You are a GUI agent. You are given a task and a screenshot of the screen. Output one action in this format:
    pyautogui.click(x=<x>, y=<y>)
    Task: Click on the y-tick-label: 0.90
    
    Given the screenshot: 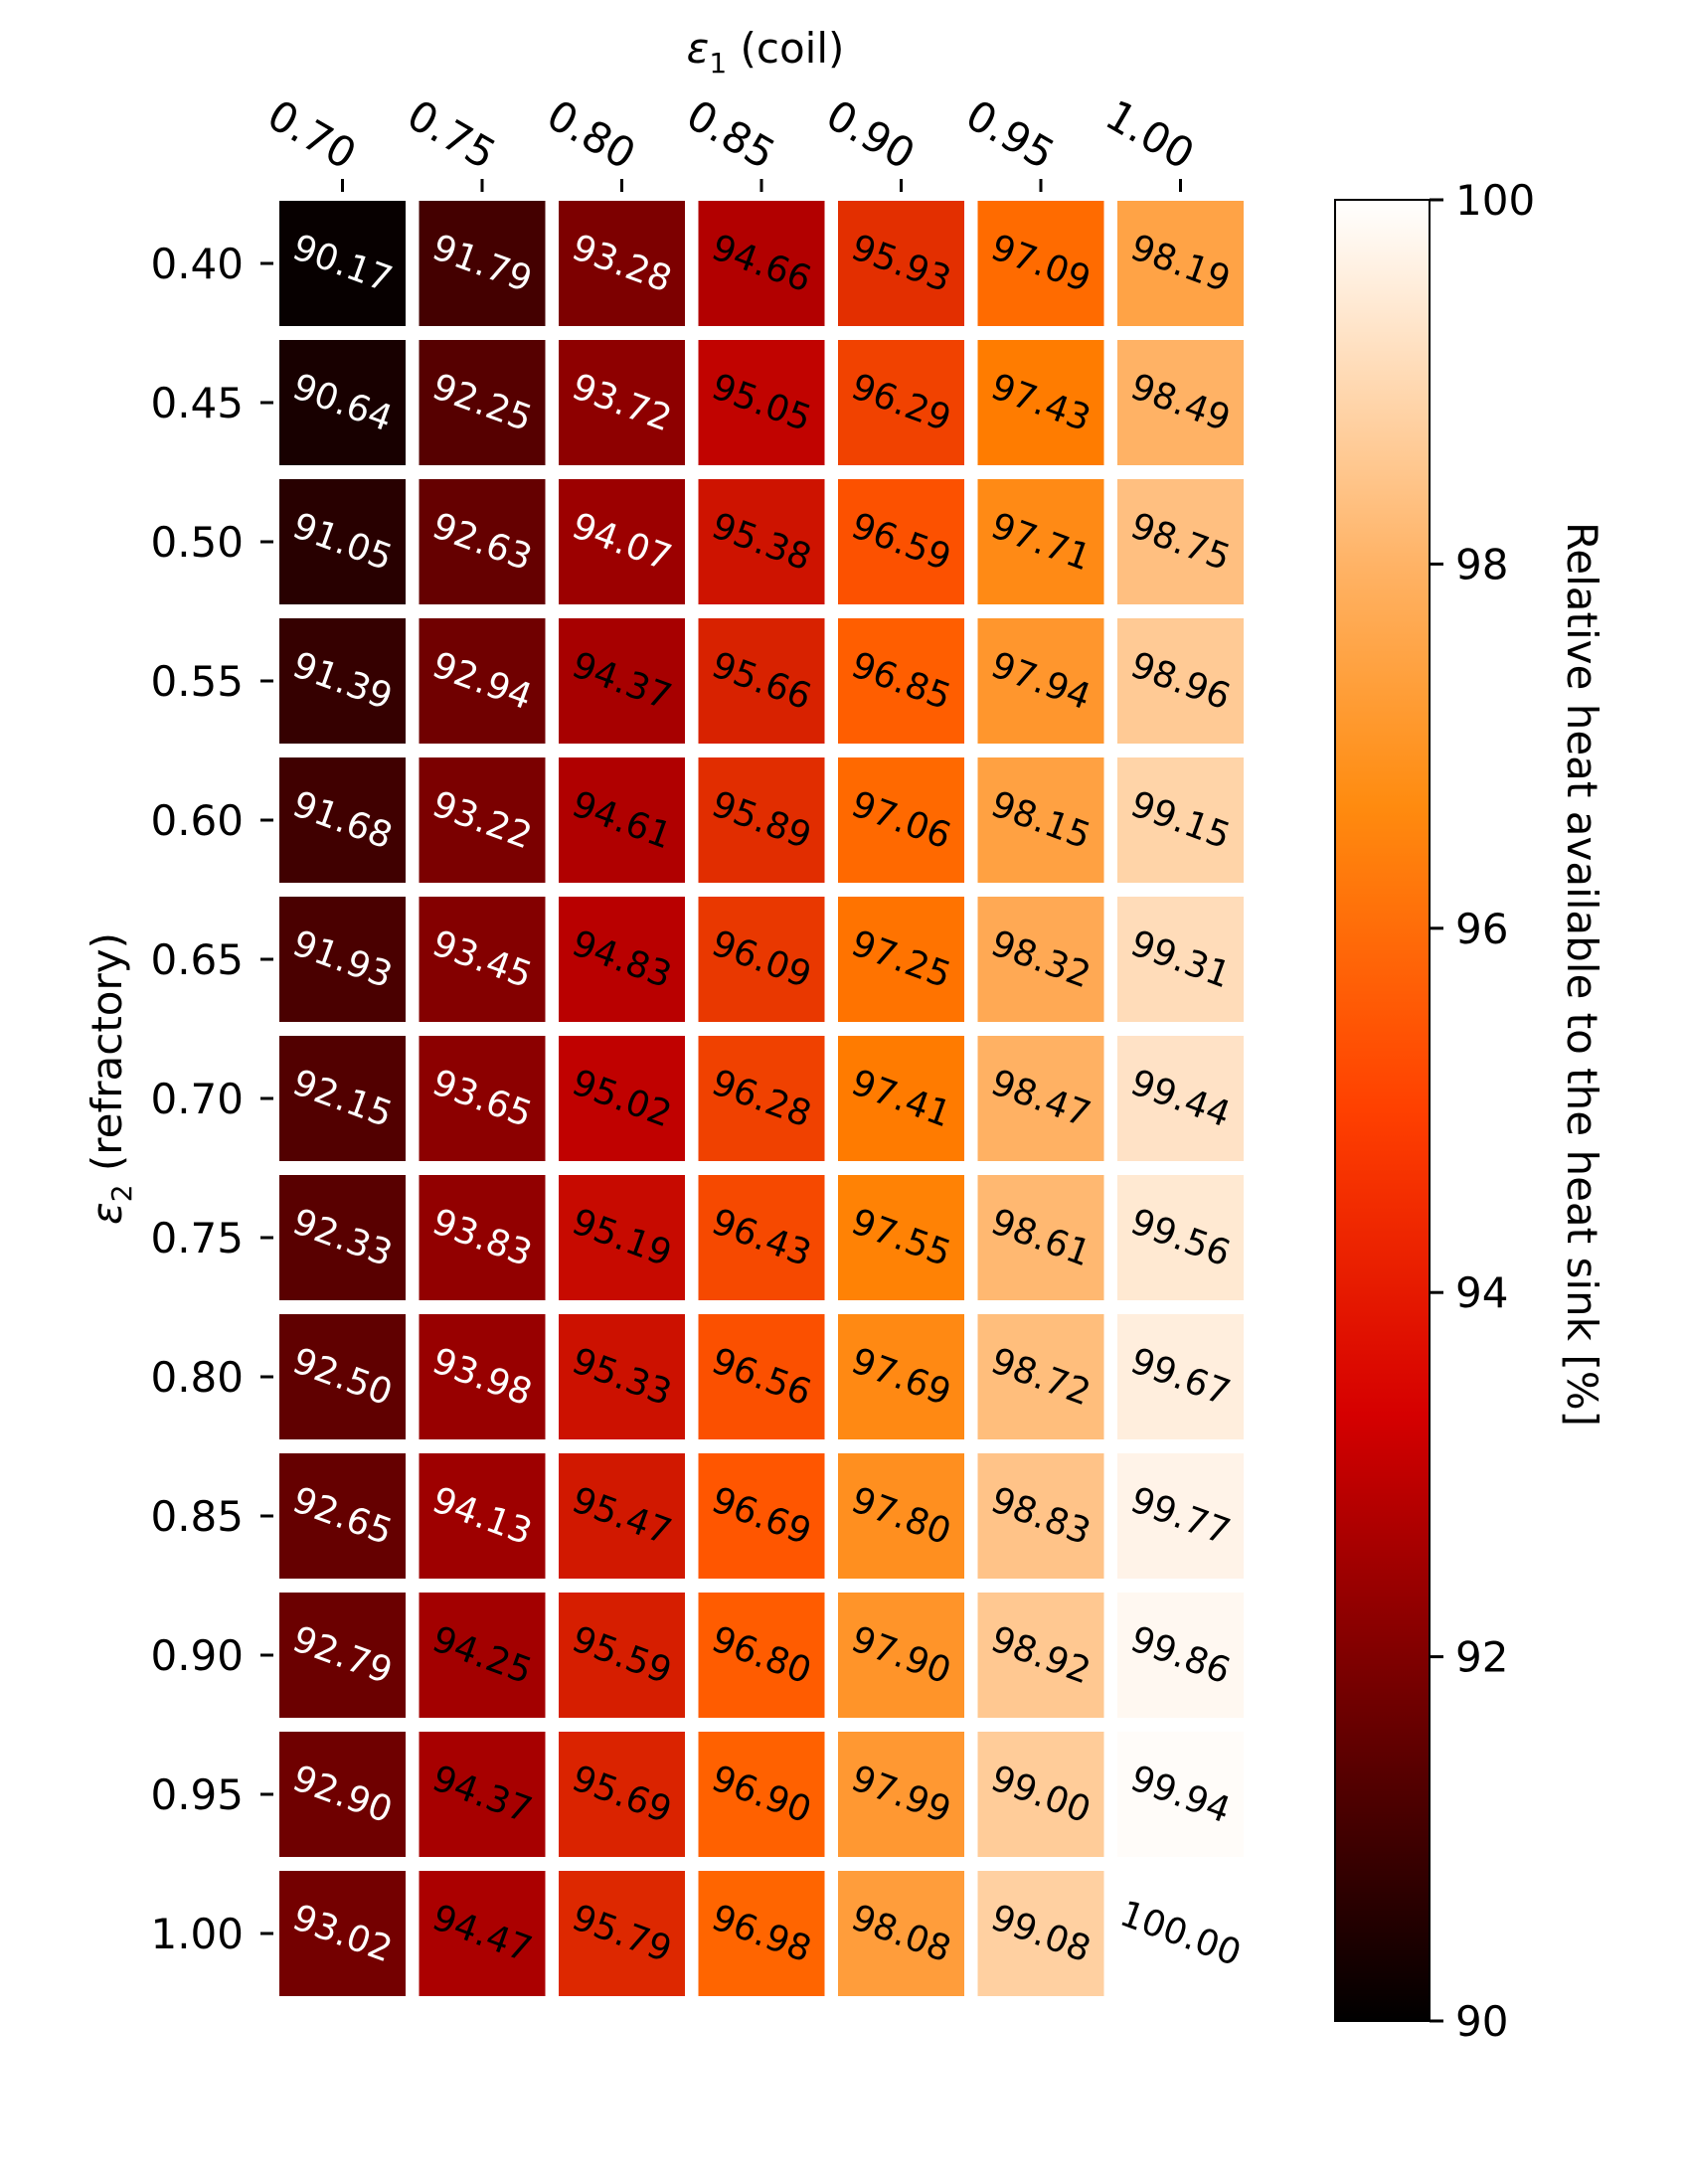 What is the action you would take?
    pyautogui.click(x=197, y=1655)
    